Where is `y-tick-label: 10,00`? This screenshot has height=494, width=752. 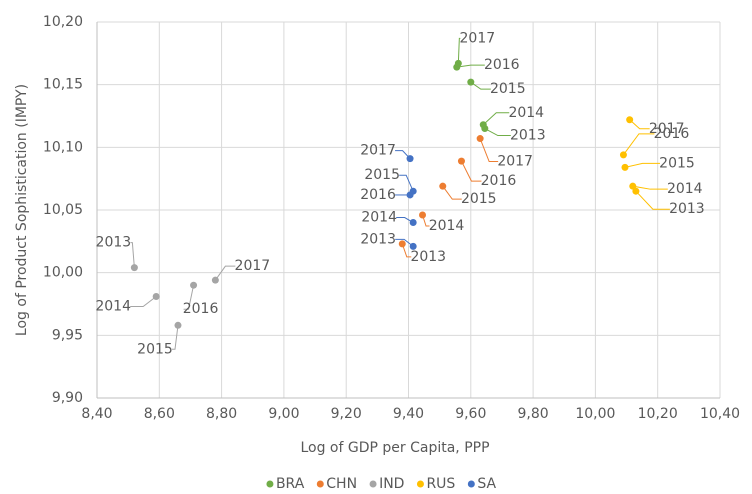 y-tick-label: 10,00 is located at coordinates (63, 273).